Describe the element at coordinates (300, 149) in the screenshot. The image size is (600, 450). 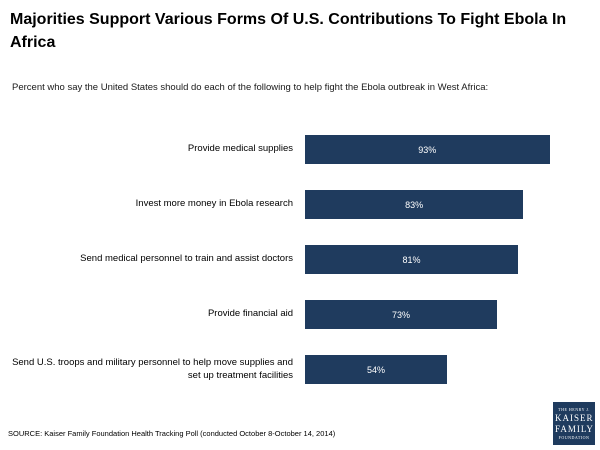
I see `chart-row: Provide medical supplies 93%` at that location.